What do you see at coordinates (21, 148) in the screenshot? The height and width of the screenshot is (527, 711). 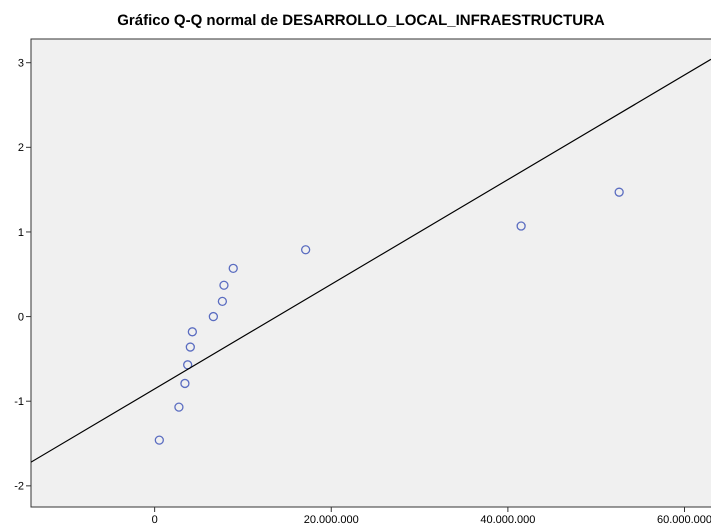 I see `y-tick-label: 2` at bounding box center [21, 148].